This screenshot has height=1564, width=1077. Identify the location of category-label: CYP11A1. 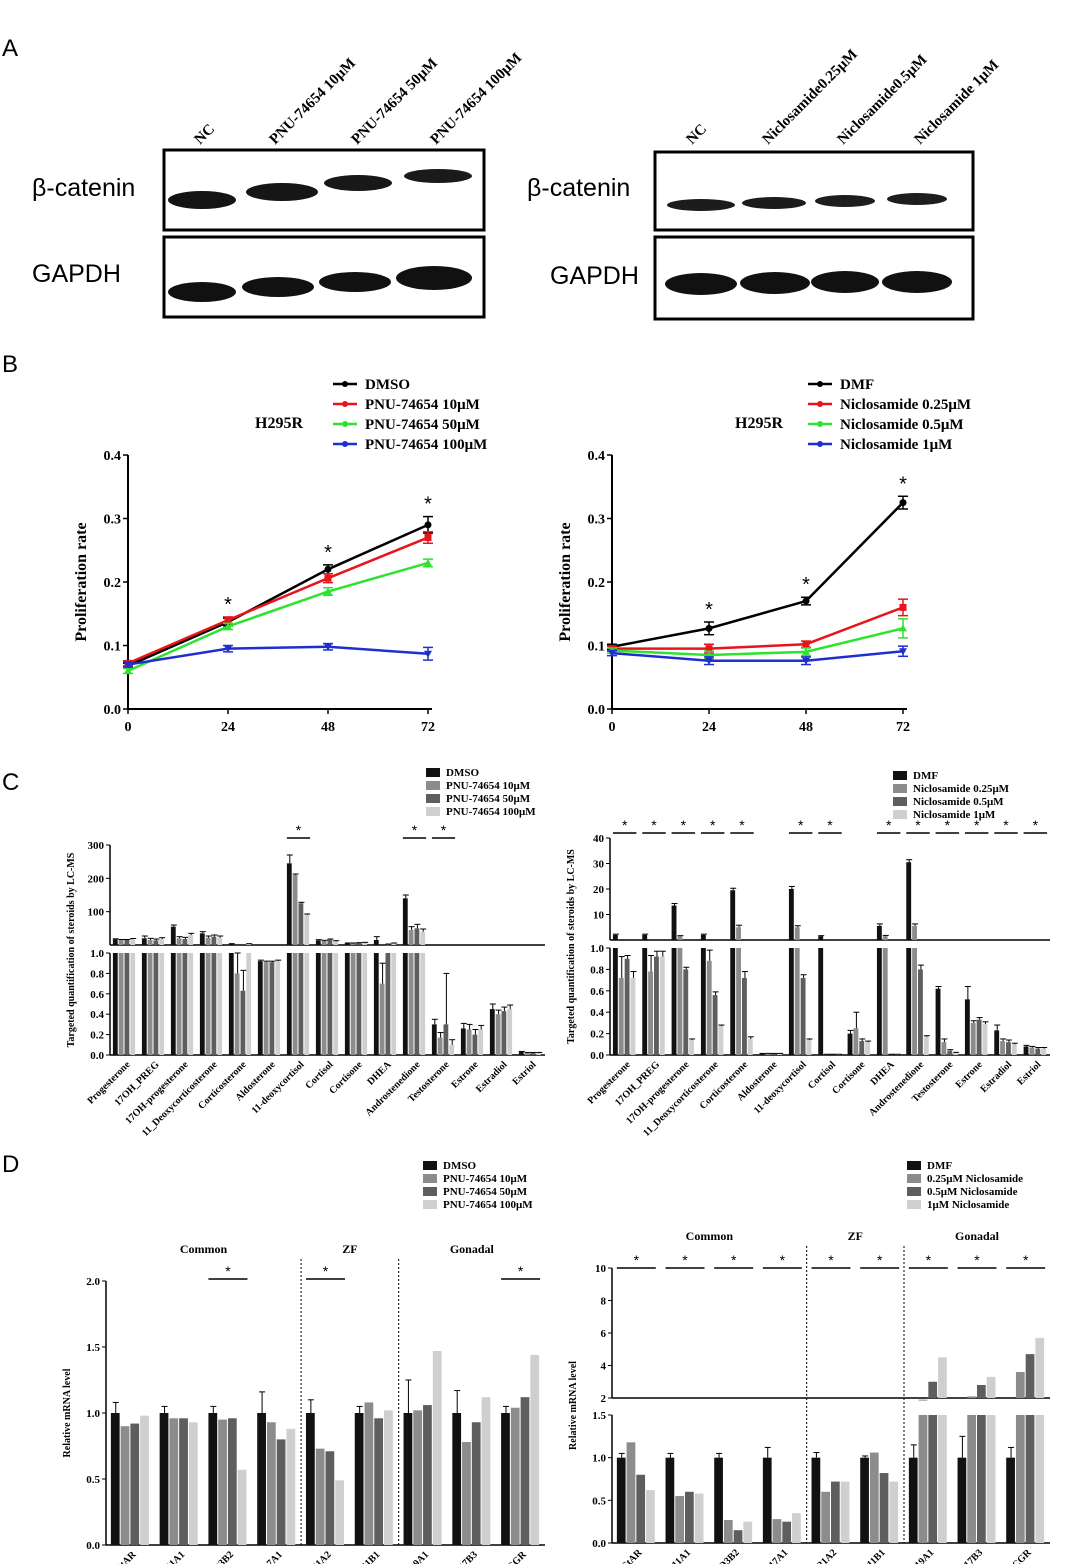
(169, 1556).